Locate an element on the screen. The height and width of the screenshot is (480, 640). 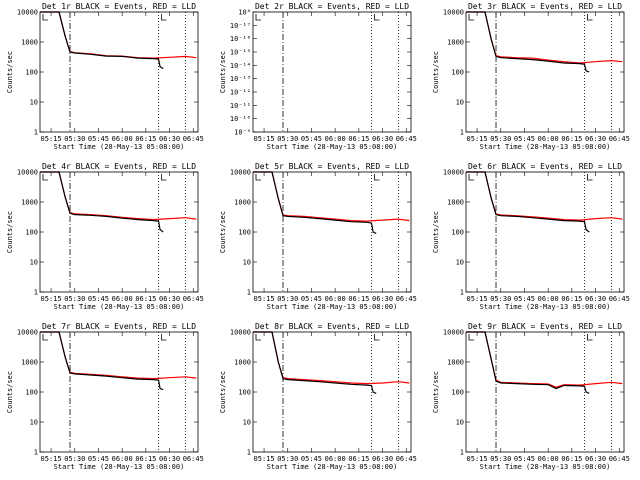
panel-title: Det 7r BLACK = Events, RED = LLD is located at coordinates (119, 326).